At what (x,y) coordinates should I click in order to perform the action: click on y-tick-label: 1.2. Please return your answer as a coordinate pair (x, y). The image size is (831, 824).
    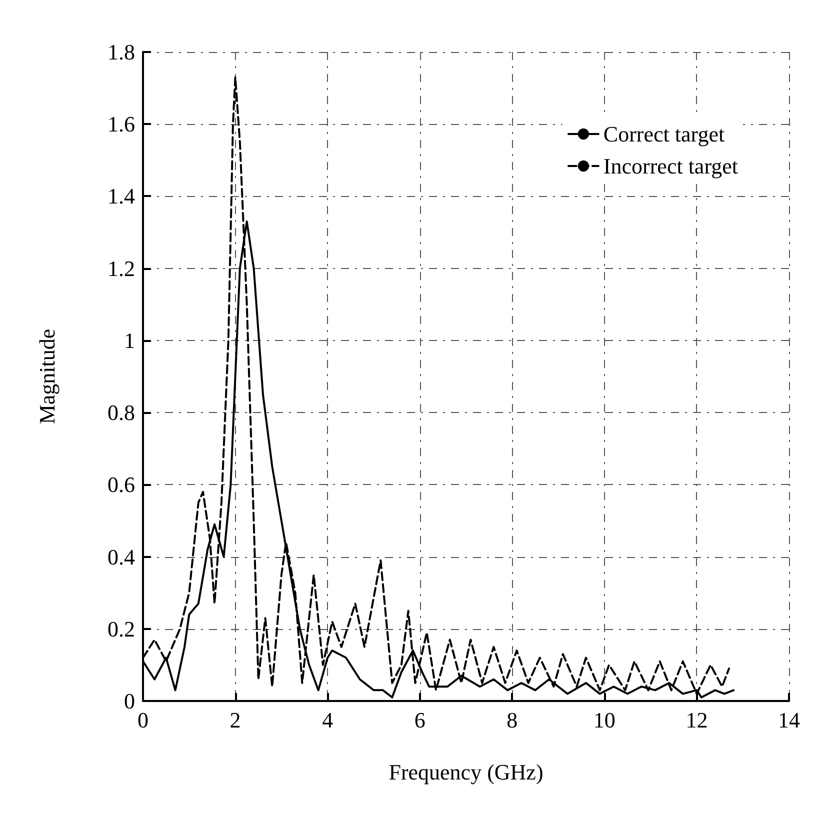
    Looking at the image, I should click on (121, 268).